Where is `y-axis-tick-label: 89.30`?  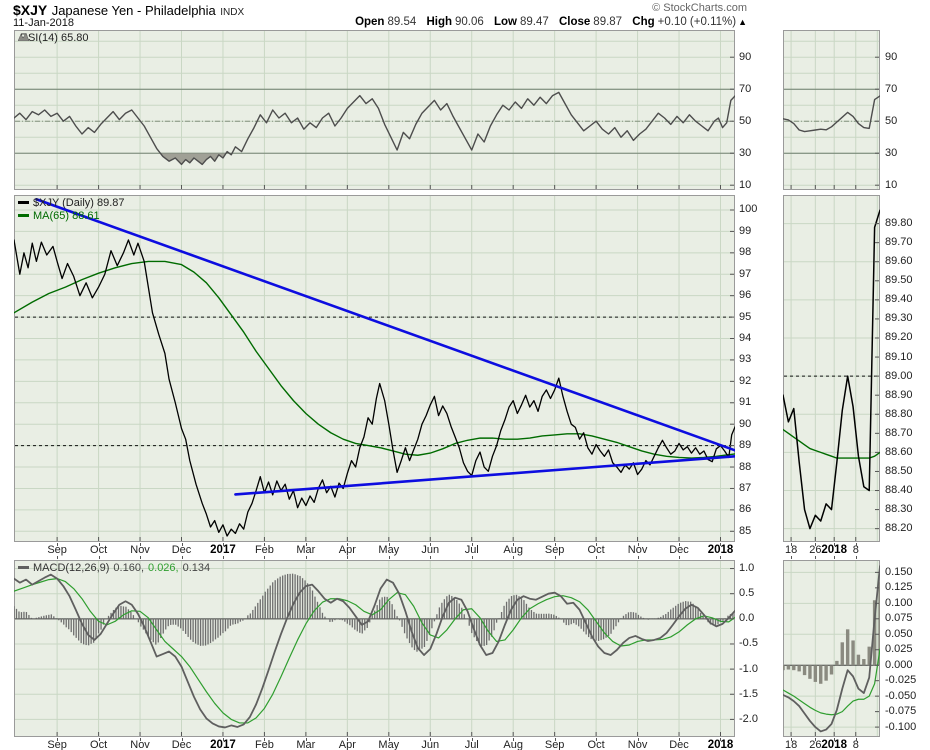 y-axis-tick-label: 89.30 is located at coordinates (899, 318).